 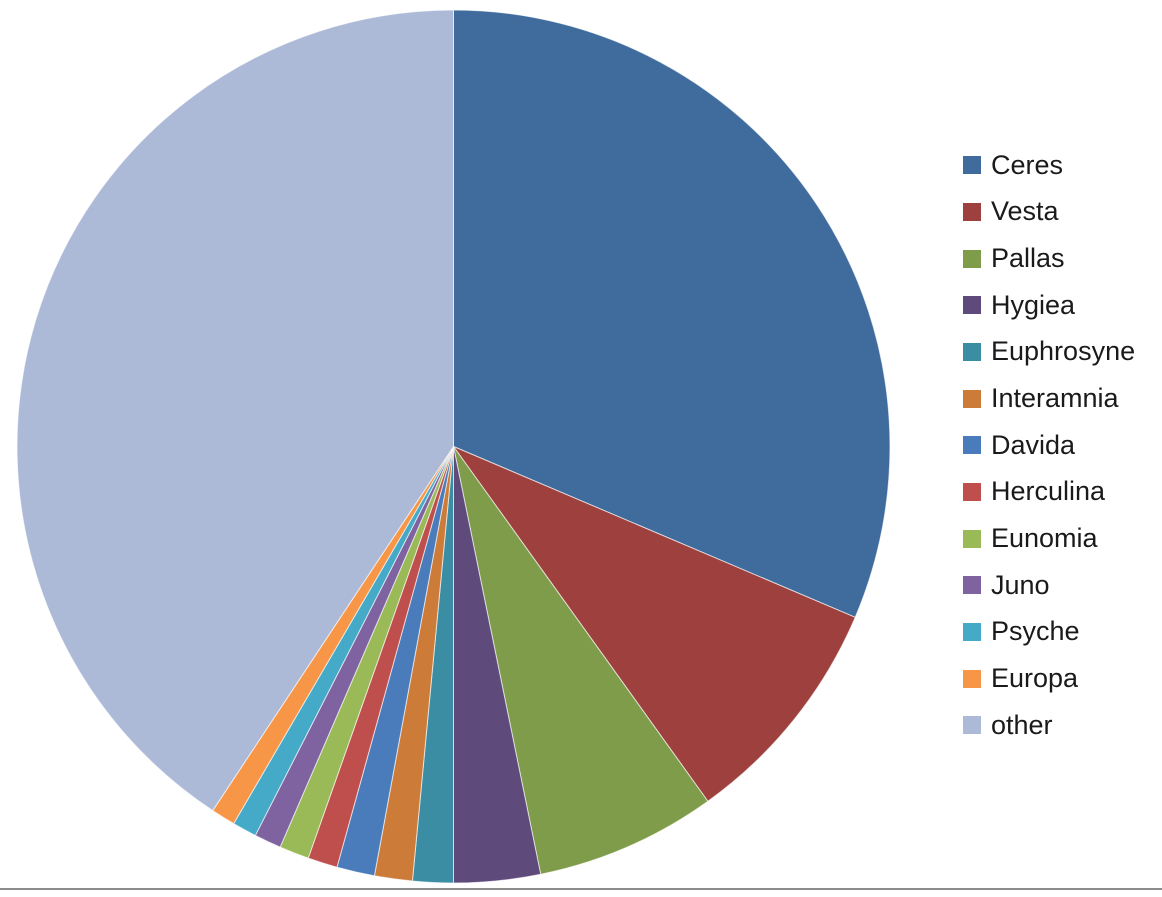 I want to click on legend-item-label: Vesta, so click(x=1025, y=211).